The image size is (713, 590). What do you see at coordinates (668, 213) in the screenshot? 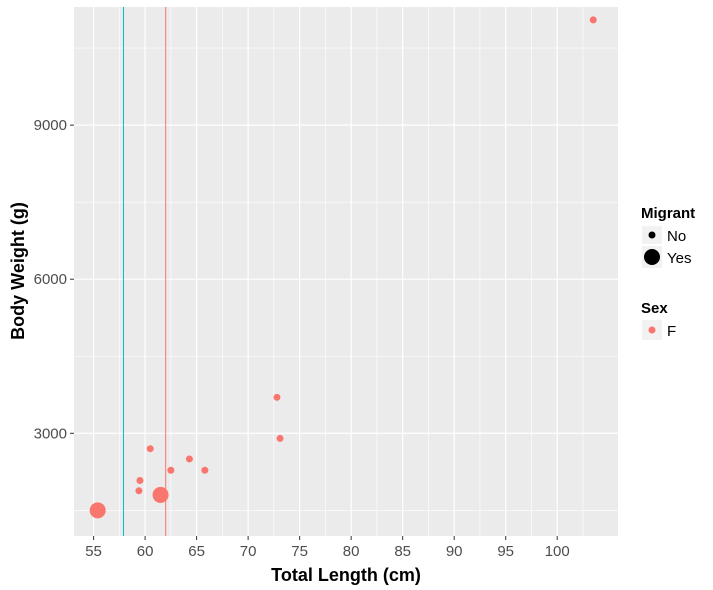
I see `legend-title-migrant: Migrant` at bounding box center [668, 213].